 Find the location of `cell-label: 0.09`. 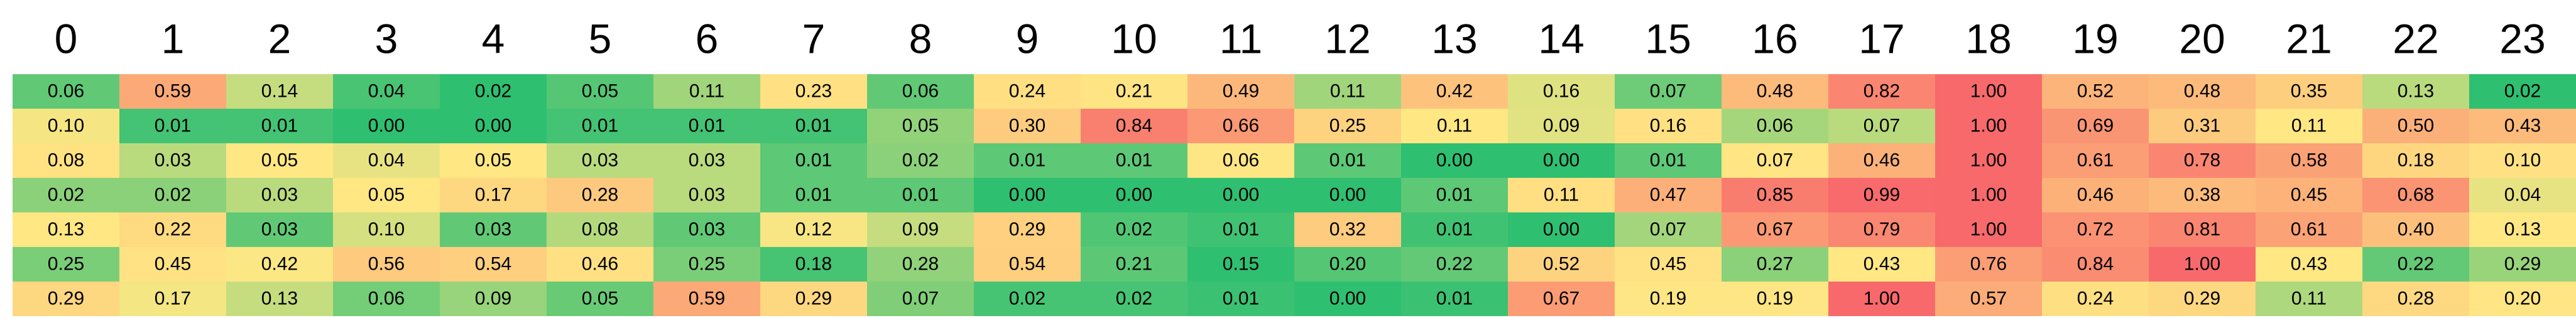

cell-label: 0.09 is located at coordinates (493, 299).